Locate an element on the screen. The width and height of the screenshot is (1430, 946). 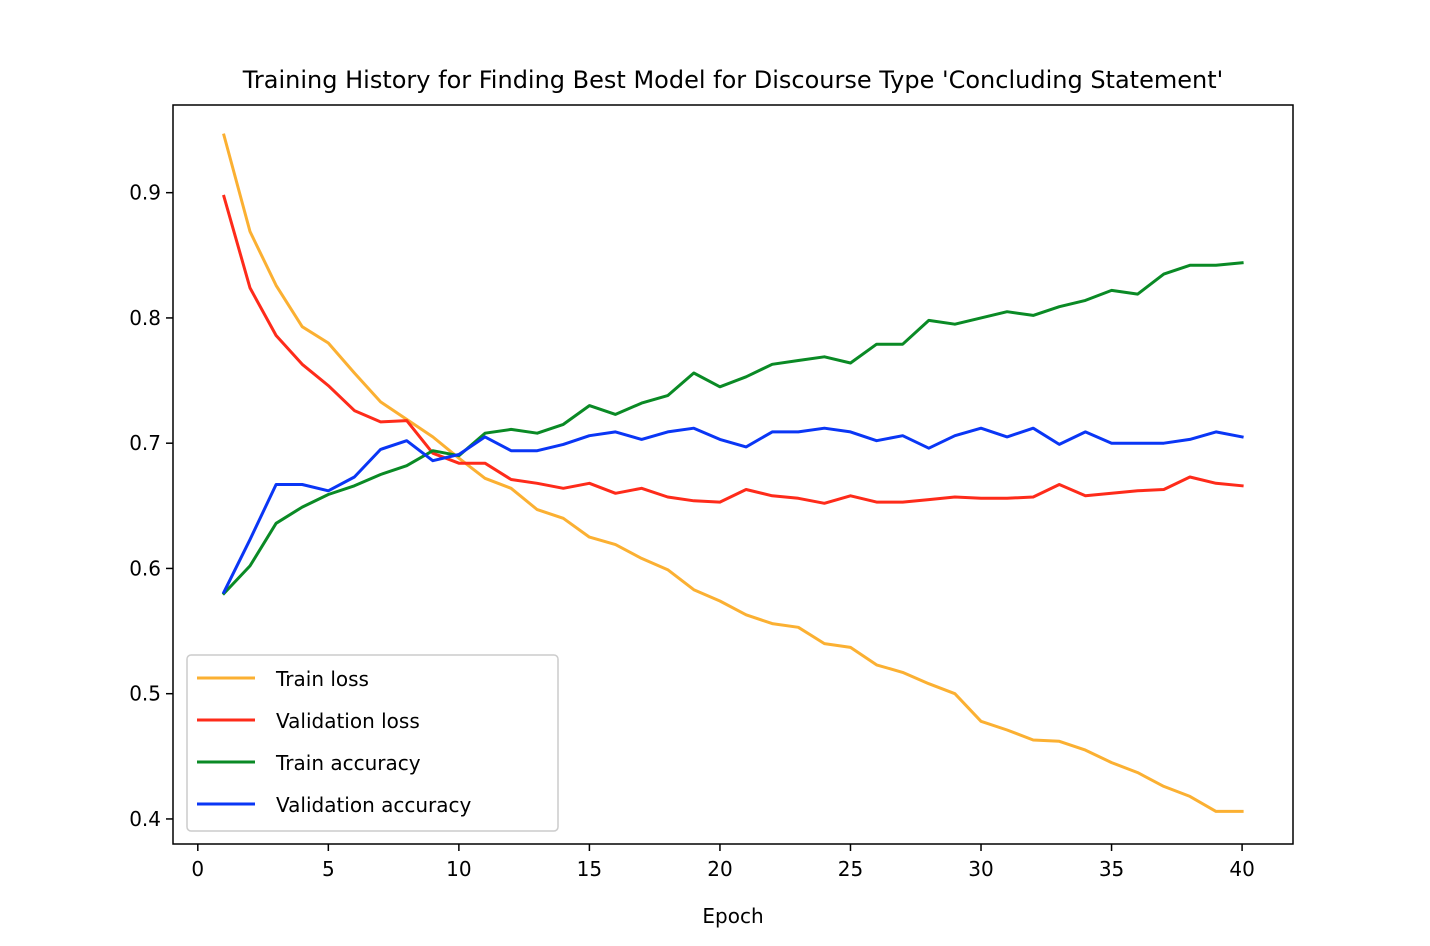
x-tick-label: 30 is located at coordinates (980, 869).